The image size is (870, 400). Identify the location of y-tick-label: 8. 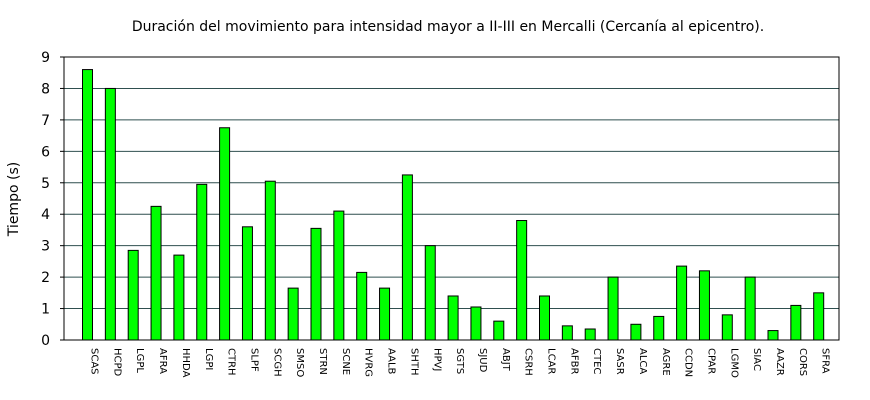
(45, 89).